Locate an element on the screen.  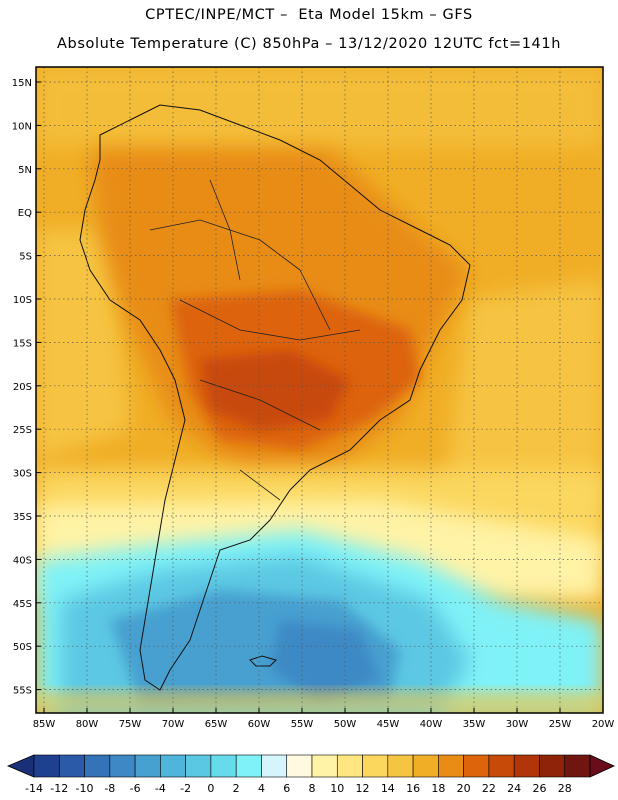
colorbar-high-arrow is located at coordinates (602, 766).